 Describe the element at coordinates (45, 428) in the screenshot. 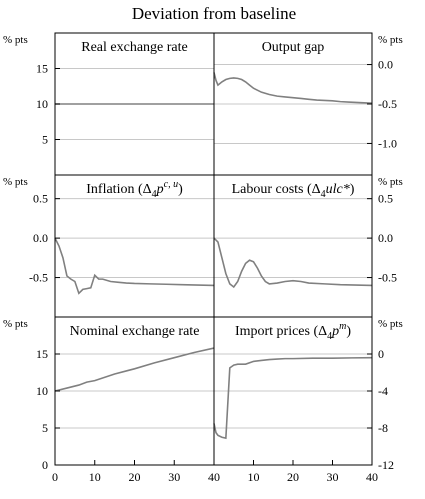

I see `y-tick-label-ner: 5` at that location.